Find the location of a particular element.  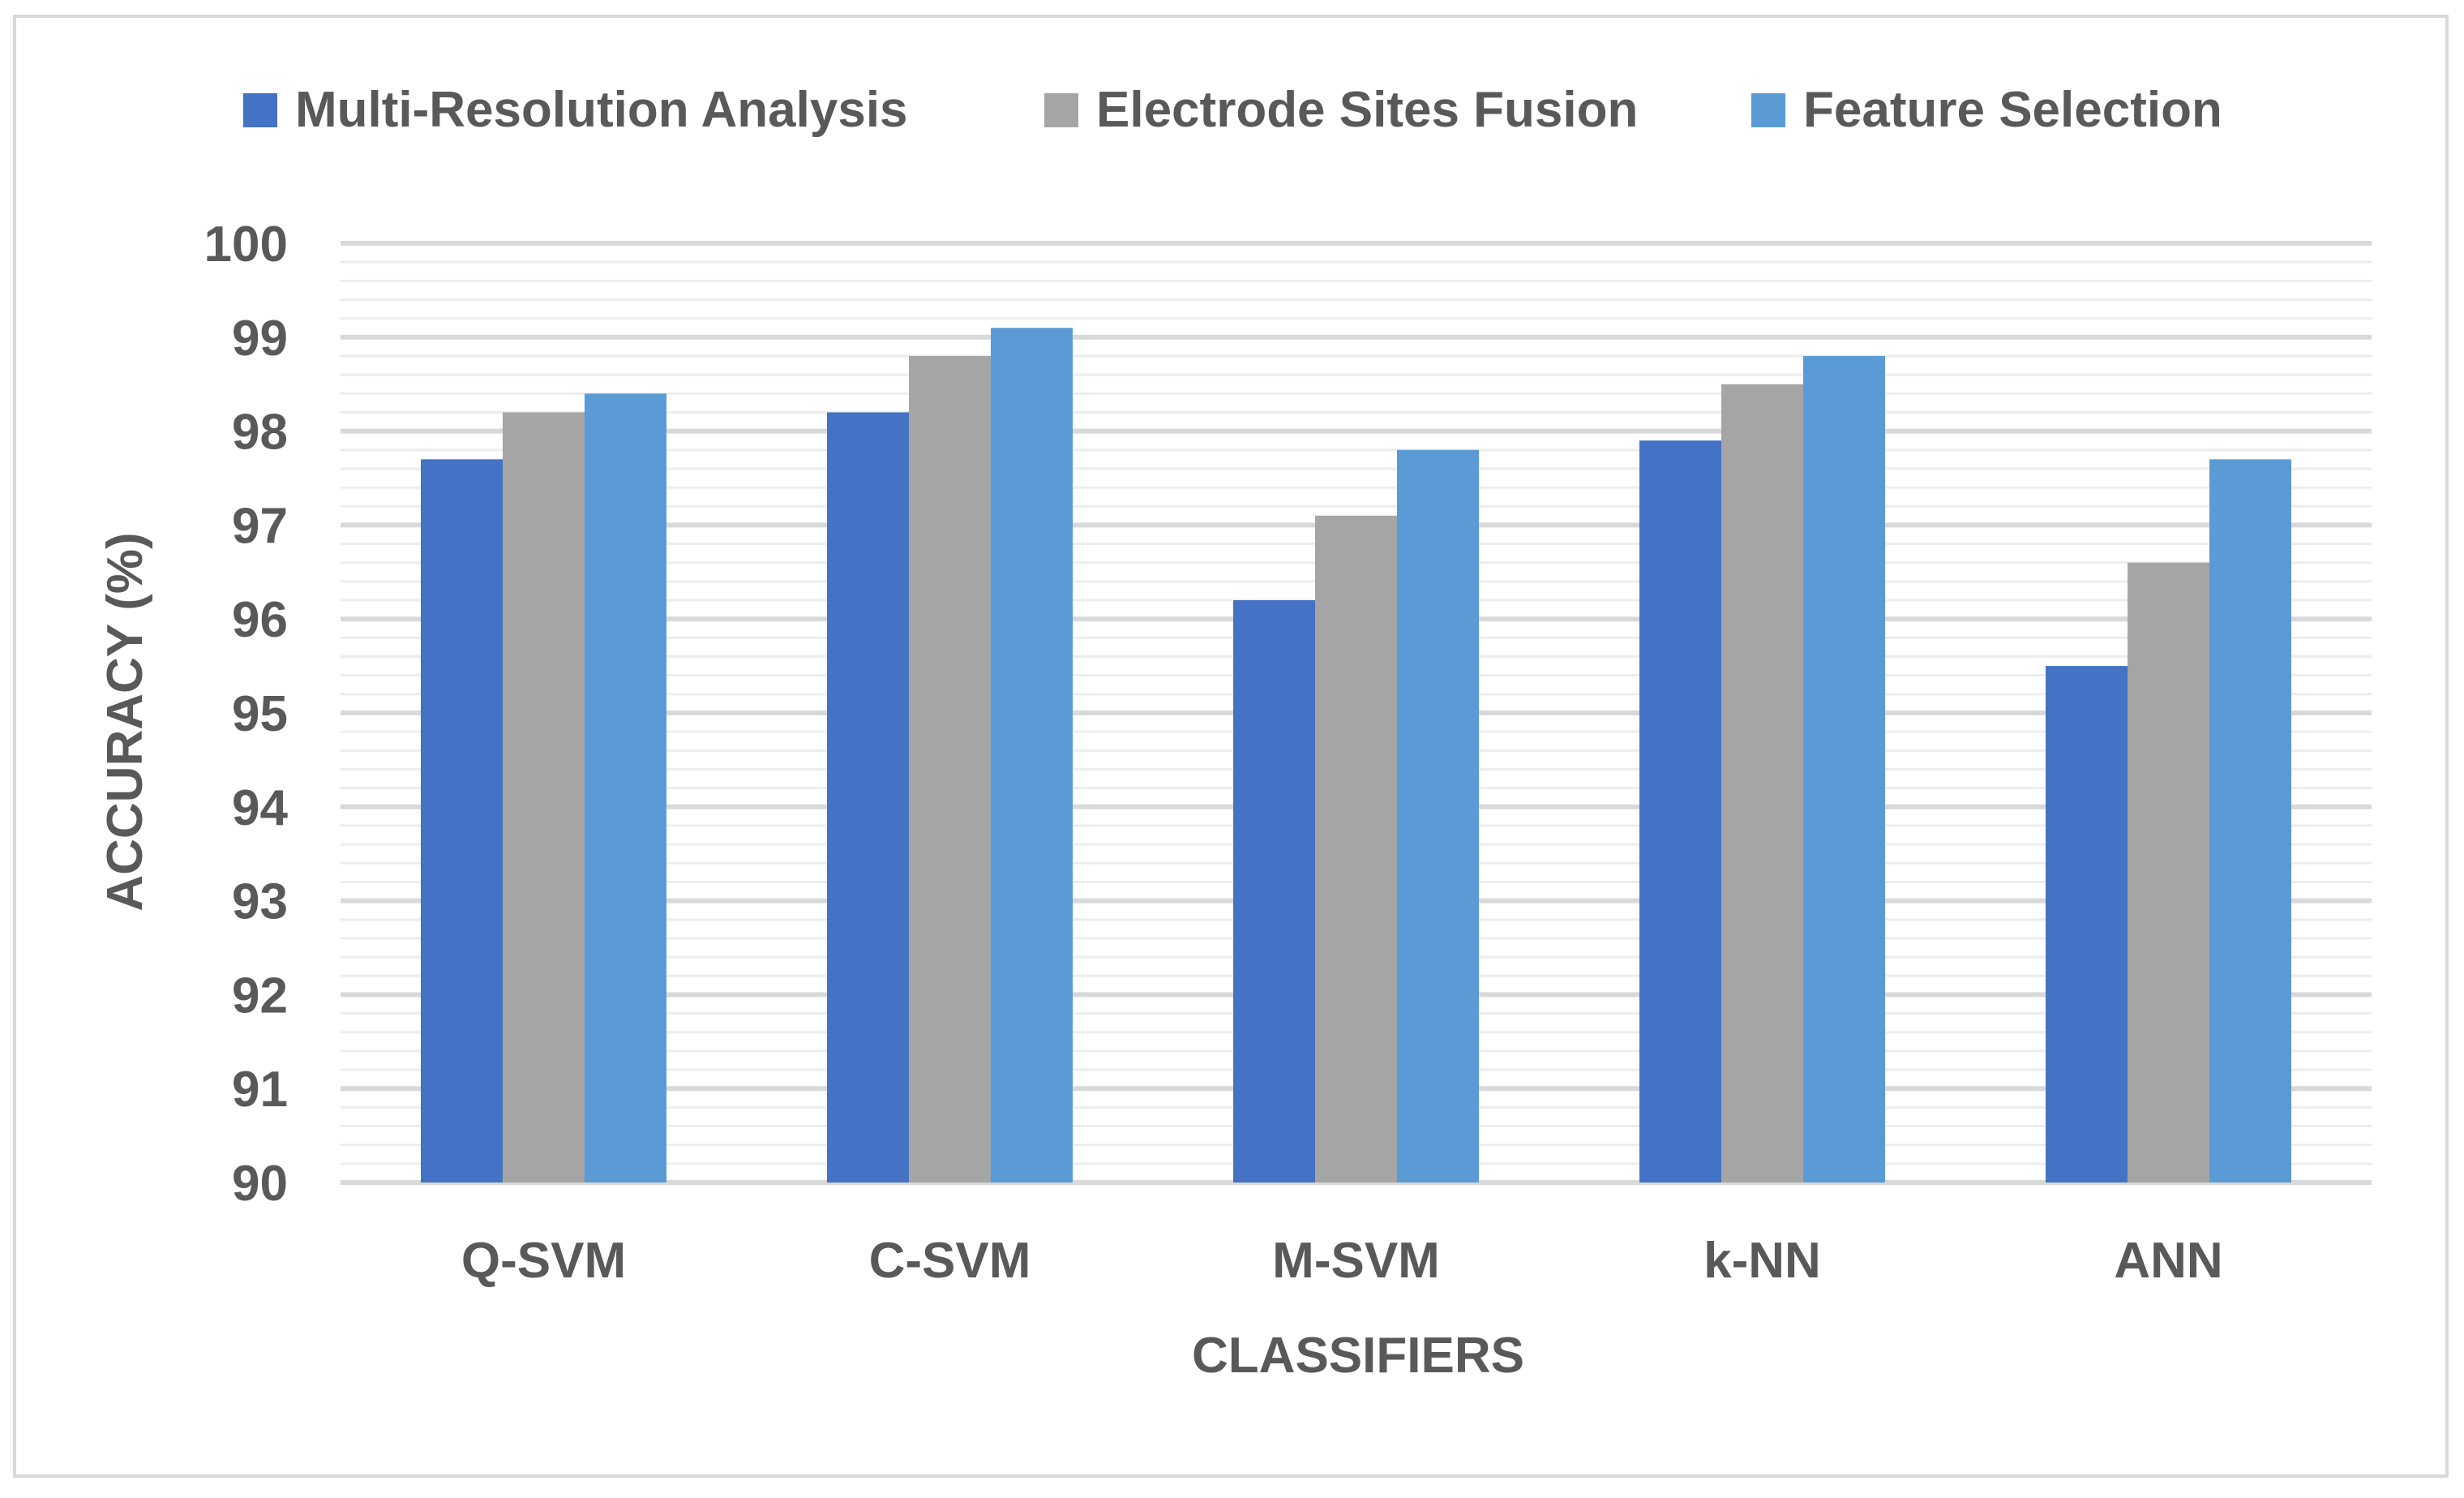

x-tick-label: C-SVM is located at coordinates (950, 1261).